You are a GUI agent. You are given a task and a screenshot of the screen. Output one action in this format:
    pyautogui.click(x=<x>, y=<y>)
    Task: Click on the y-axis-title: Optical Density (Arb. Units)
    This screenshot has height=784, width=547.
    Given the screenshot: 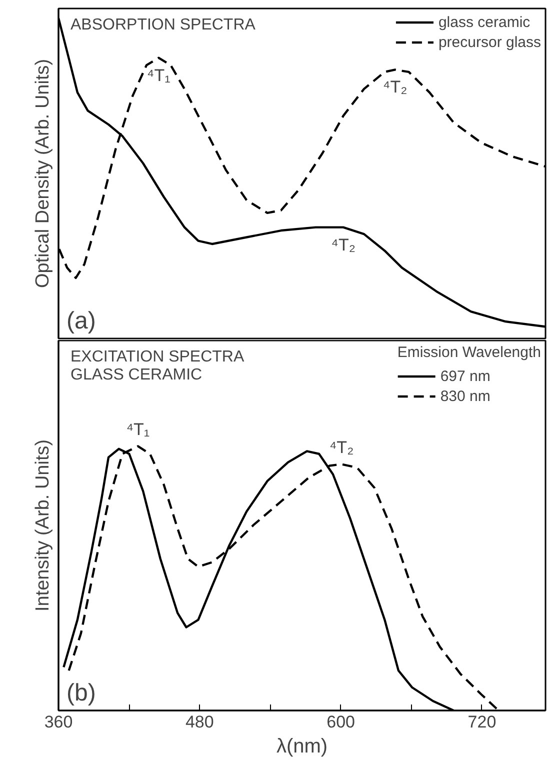 What is the action you would take?
    pyautogui.click(x=43, y=173)
    